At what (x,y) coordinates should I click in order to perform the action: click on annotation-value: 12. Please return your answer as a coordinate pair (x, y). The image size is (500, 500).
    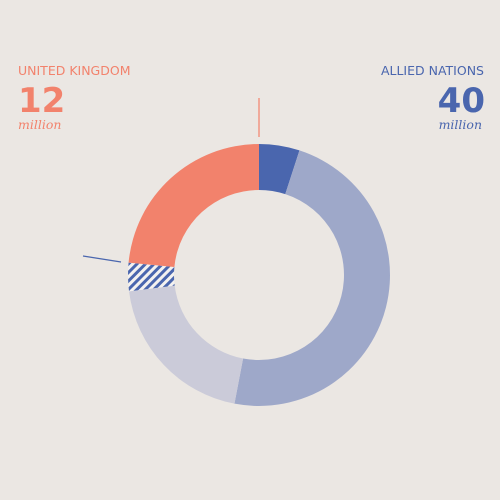
    Looking at the image, I should click on (41, 101).